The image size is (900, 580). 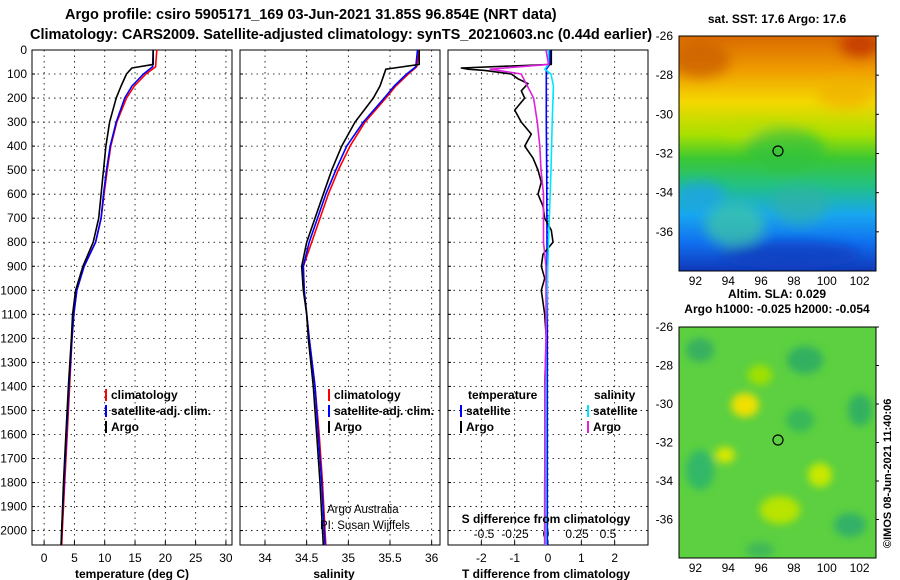 I want to click on y-tick-label: 1000, so click(x=13, y=290).